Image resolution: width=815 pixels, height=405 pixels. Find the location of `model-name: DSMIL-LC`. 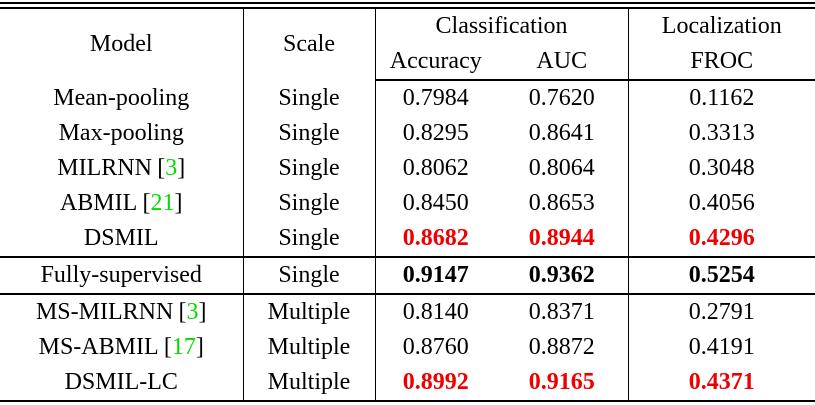

model-name: DSMIL-LC is located at coordinates (121, 382).